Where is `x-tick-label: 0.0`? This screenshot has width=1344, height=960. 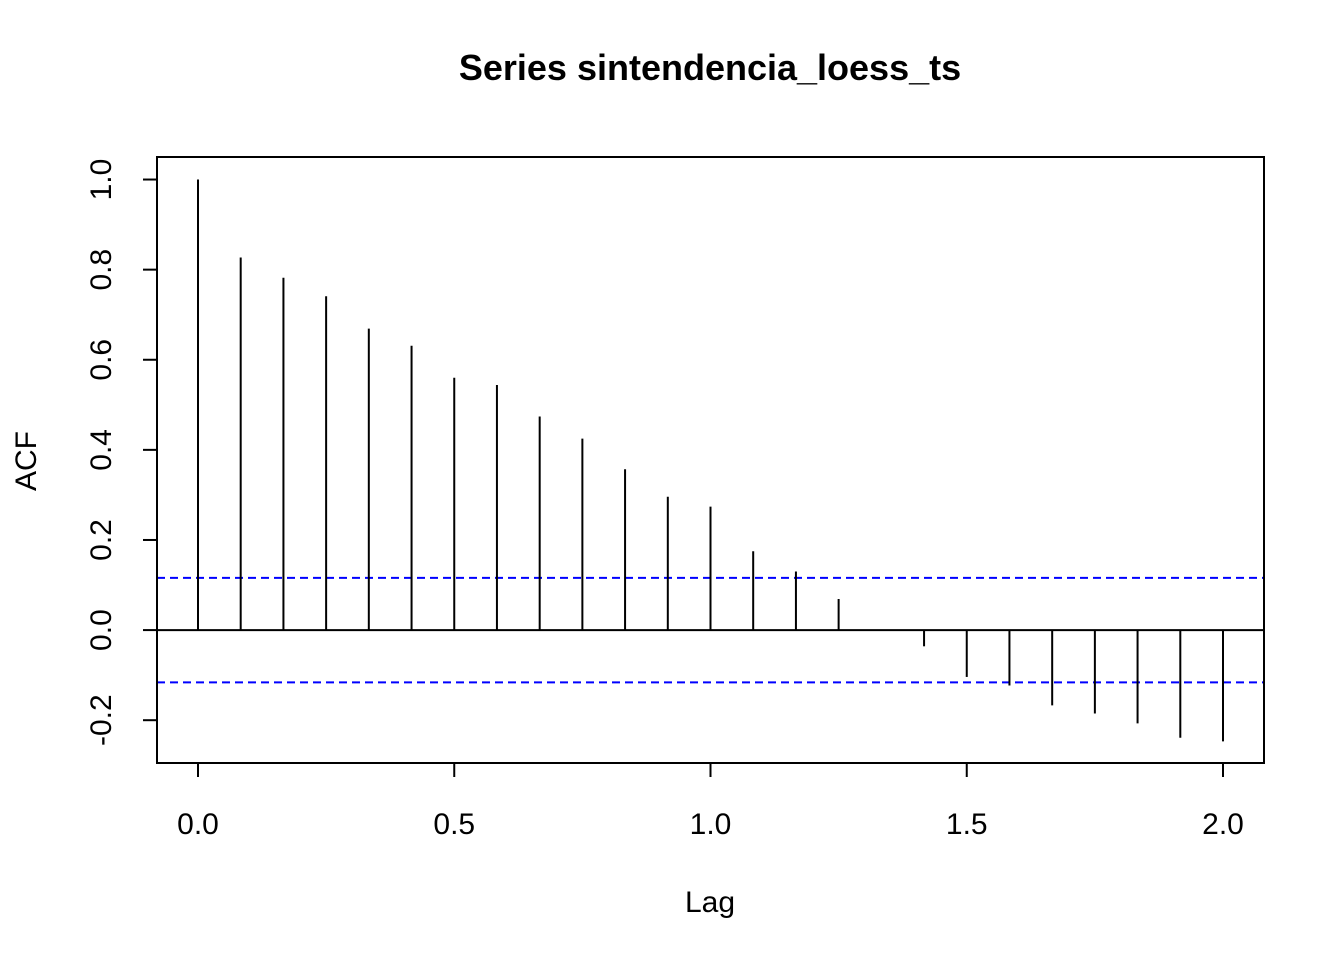
x-tick-label: 0.0 is located at coordinates (198, 824).